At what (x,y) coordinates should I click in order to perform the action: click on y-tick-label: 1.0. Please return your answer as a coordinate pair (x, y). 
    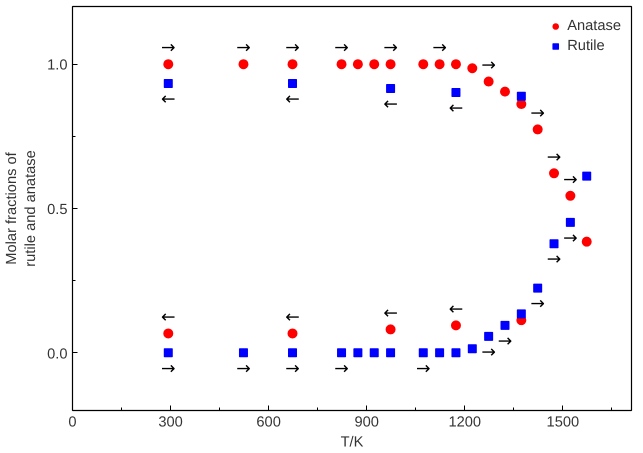
    Looking at the image, I should click on (57, 66).